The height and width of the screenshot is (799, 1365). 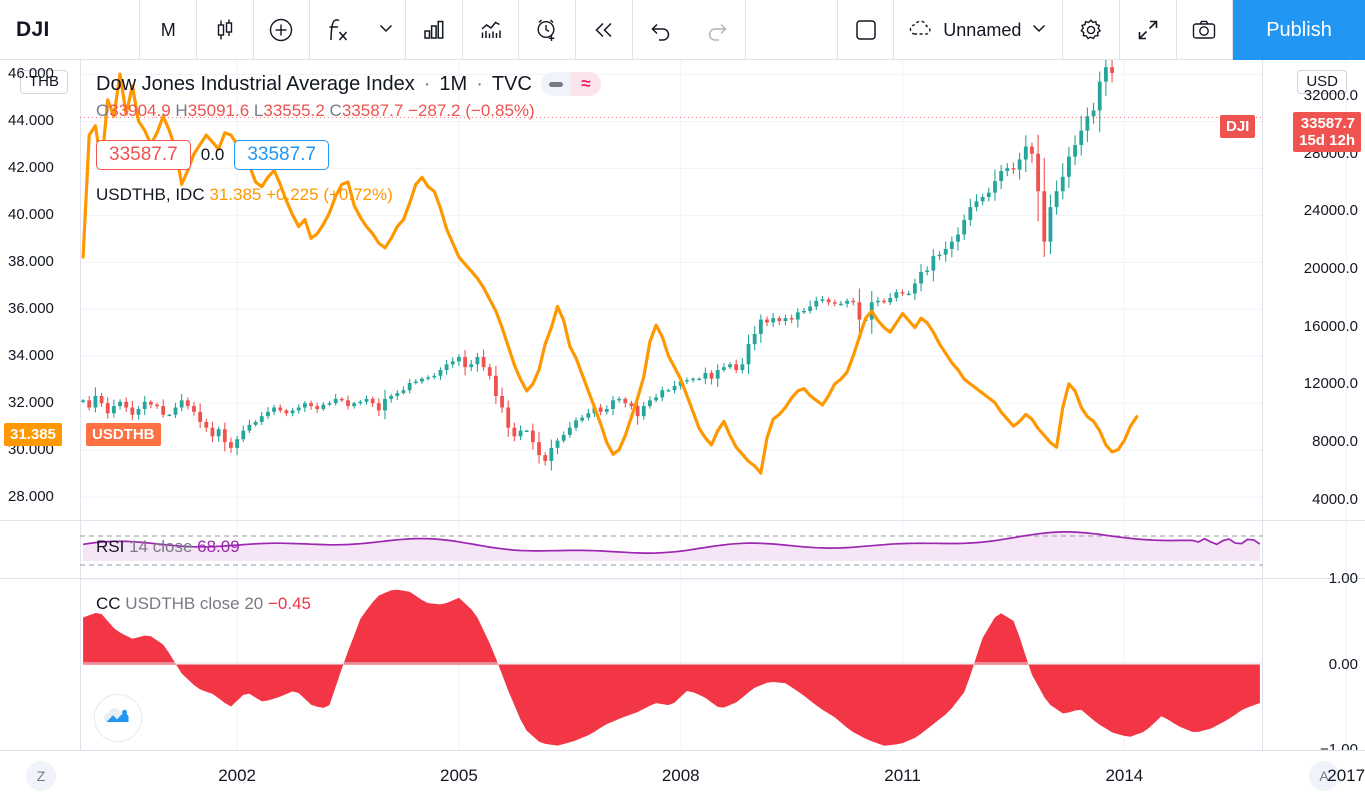 I want to click on usdthb-legend-name: USDTHB, IDC, so click(x=150, y=194).